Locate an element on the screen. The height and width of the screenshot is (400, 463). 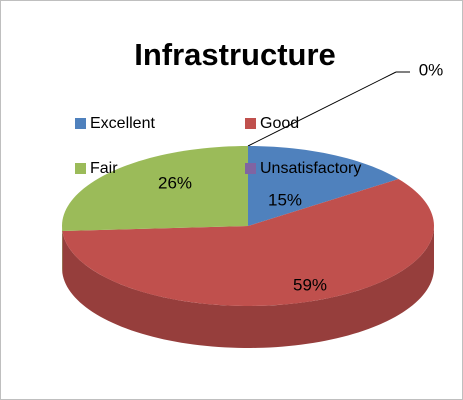
data-label: 59% is located at coordinates (310, 284).